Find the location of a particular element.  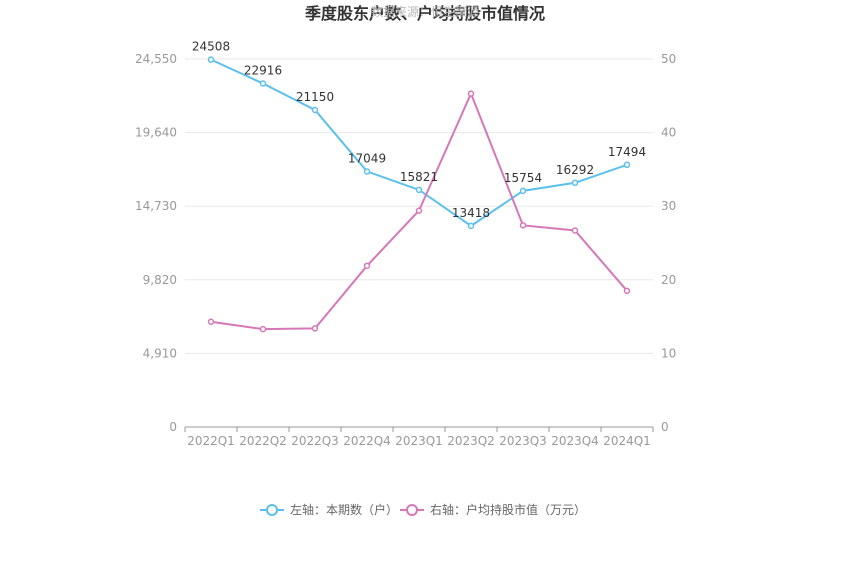

chart-title: 季度股东户数、户均持股市值情况 is located at coordinates (424, 13).